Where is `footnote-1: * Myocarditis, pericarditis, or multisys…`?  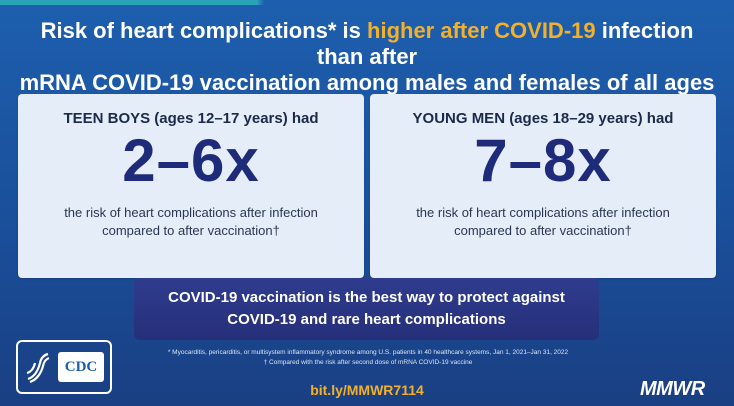 footnote-1: * Myocarditis, pericarditis, or multisys… is located at coordinates (368, 352).